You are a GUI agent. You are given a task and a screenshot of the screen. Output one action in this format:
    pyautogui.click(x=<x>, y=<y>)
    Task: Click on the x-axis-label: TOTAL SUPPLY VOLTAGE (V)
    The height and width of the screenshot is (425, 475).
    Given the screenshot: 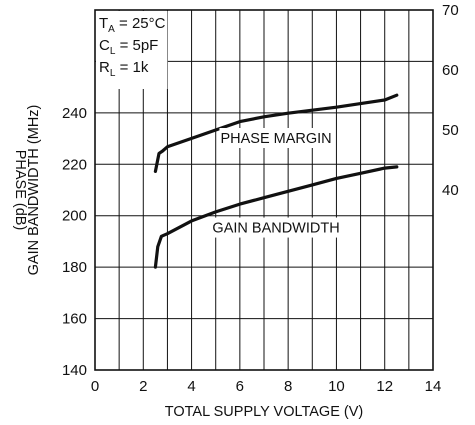 What is the action you would take?
    pyautogui.click(x=264, y=412)
    